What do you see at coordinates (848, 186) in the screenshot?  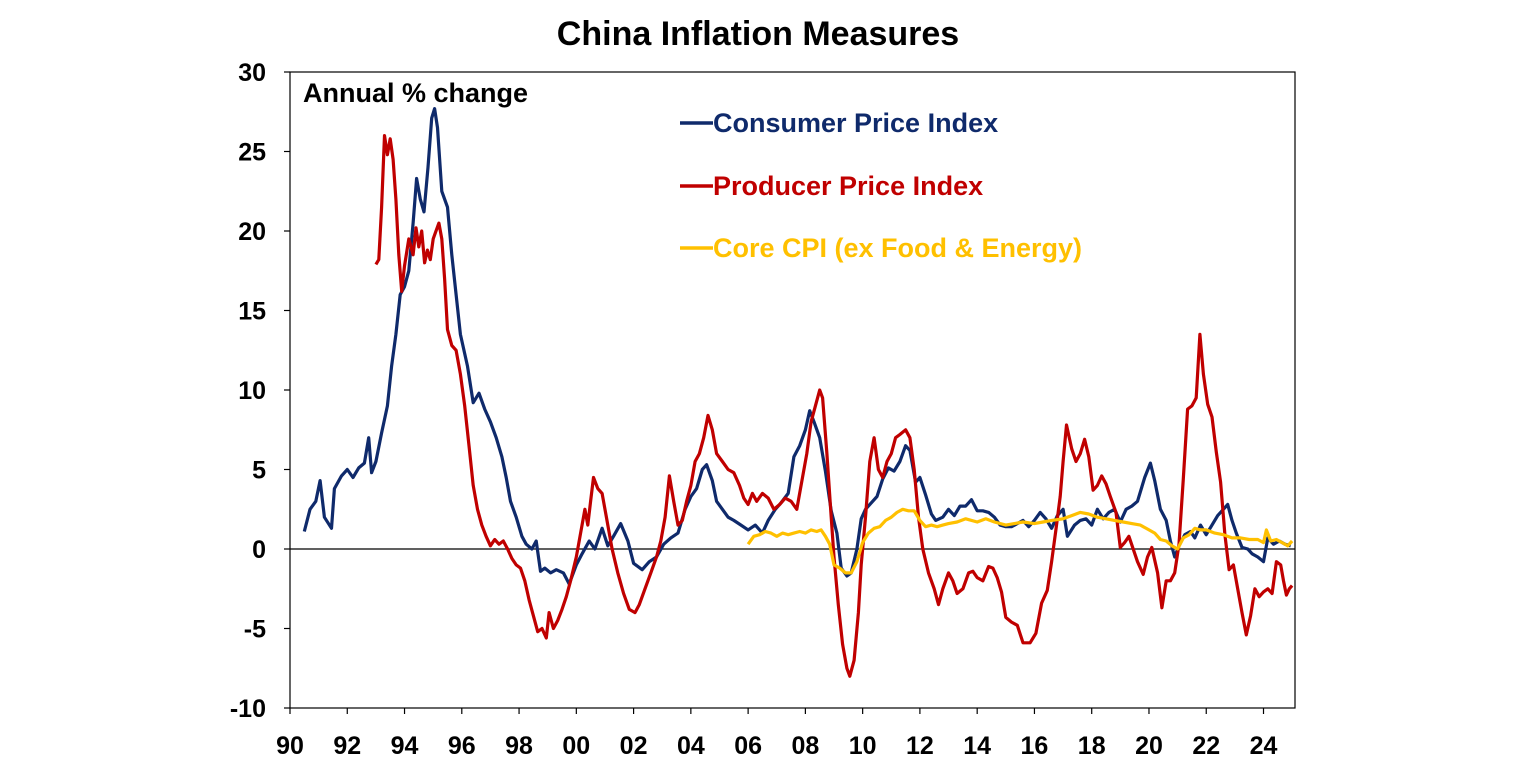 I see `legend-label: Producer Price Index` at bounding box center [848, 186].